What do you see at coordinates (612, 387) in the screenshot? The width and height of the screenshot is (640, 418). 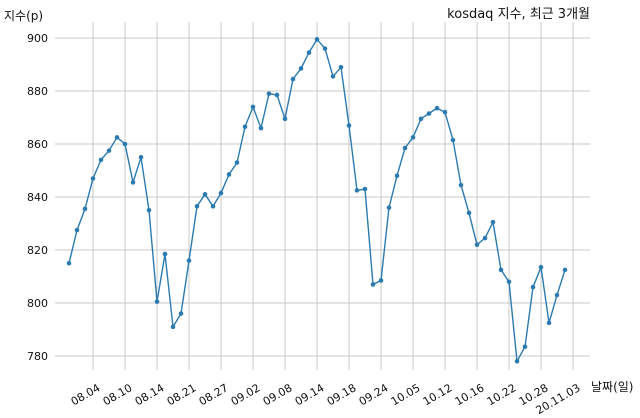 I see `x-axis-title: 날짜(일)` at bounding box center [612, 387].